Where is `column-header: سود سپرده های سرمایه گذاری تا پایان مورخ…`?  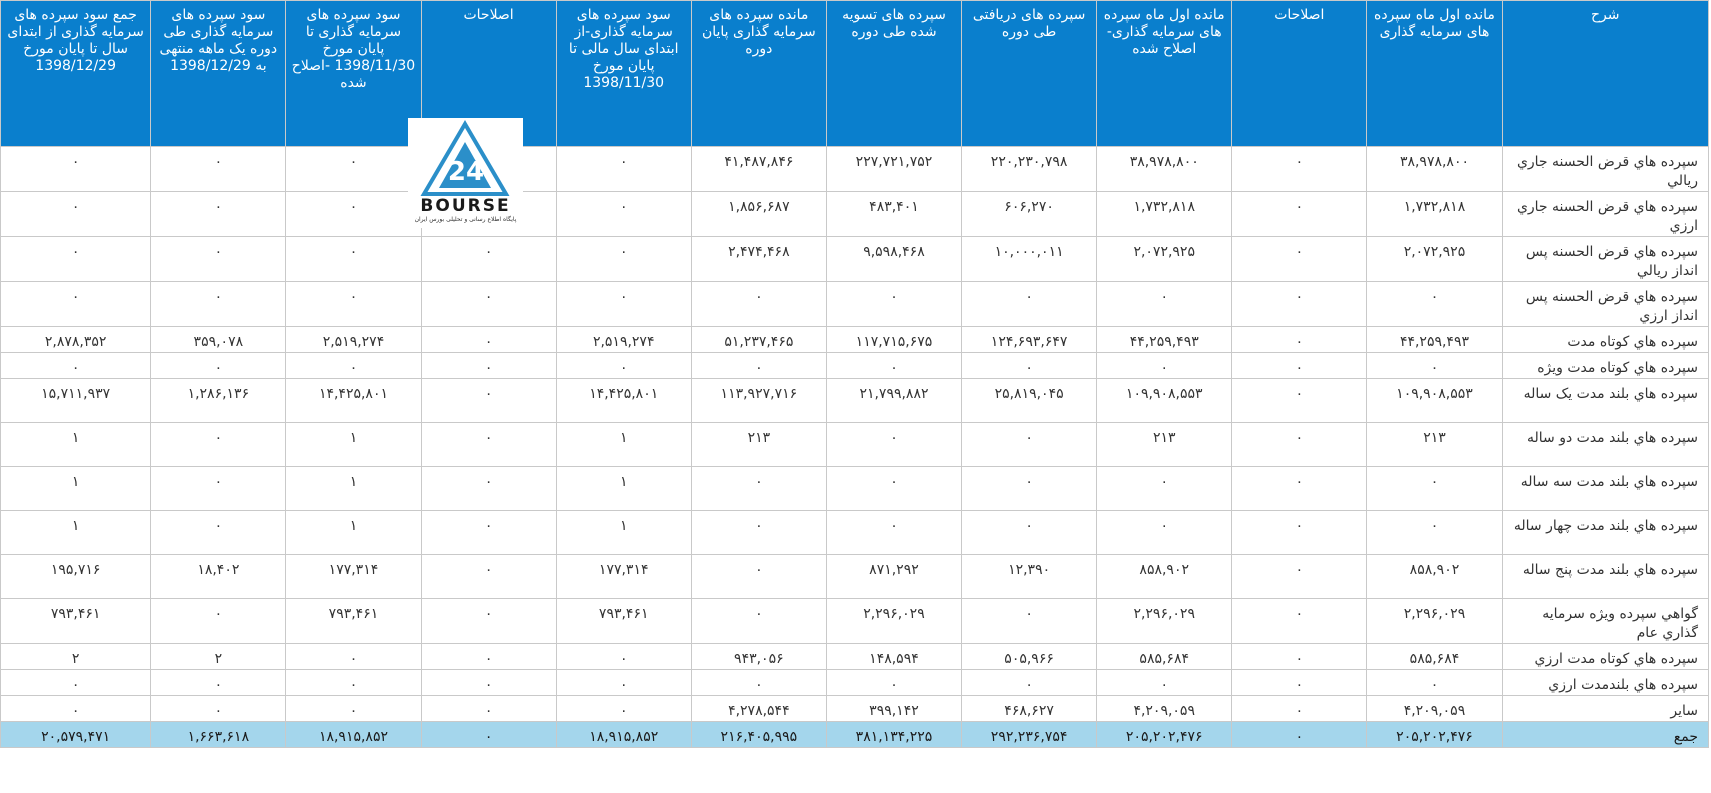
column-header: سود سپرده های سرمایه گذاری تا پایان مورخ… is located at coordinates (353, 73).